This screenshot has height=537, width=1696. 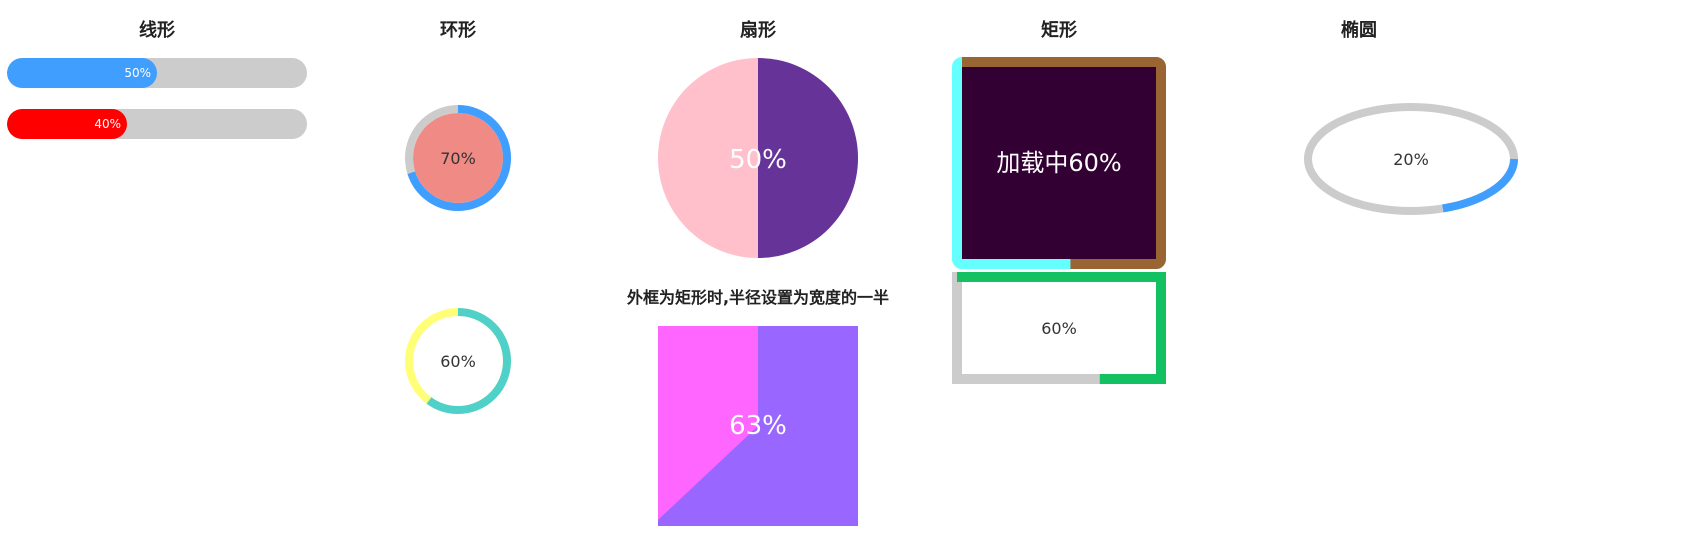 I want to click on sector-progress-right, so click(x=808, y=158).